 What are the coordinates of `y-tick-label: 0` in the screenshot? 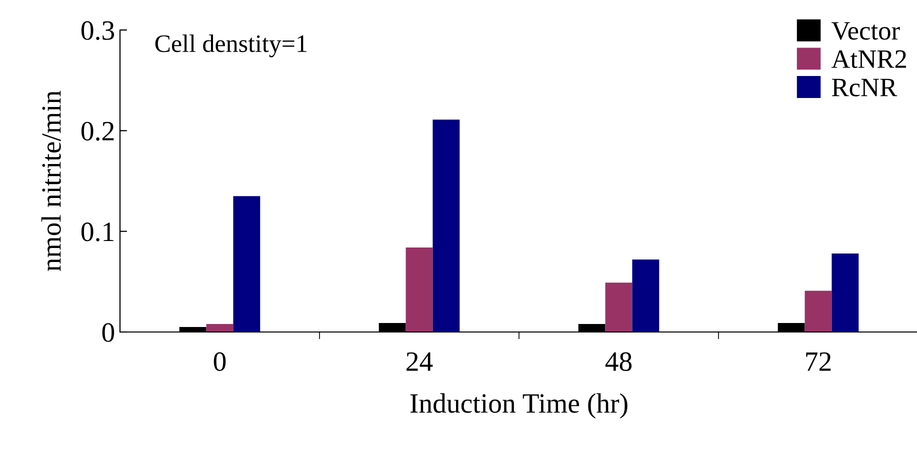 It's located at (108, 332).